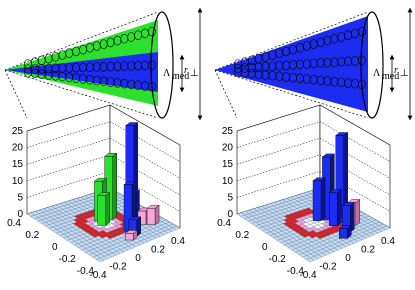 The width and height of the screenshot is (415, 290). Describe the element at coordinates (81, 72) in the screenshot. I see `cone-core` at that location.